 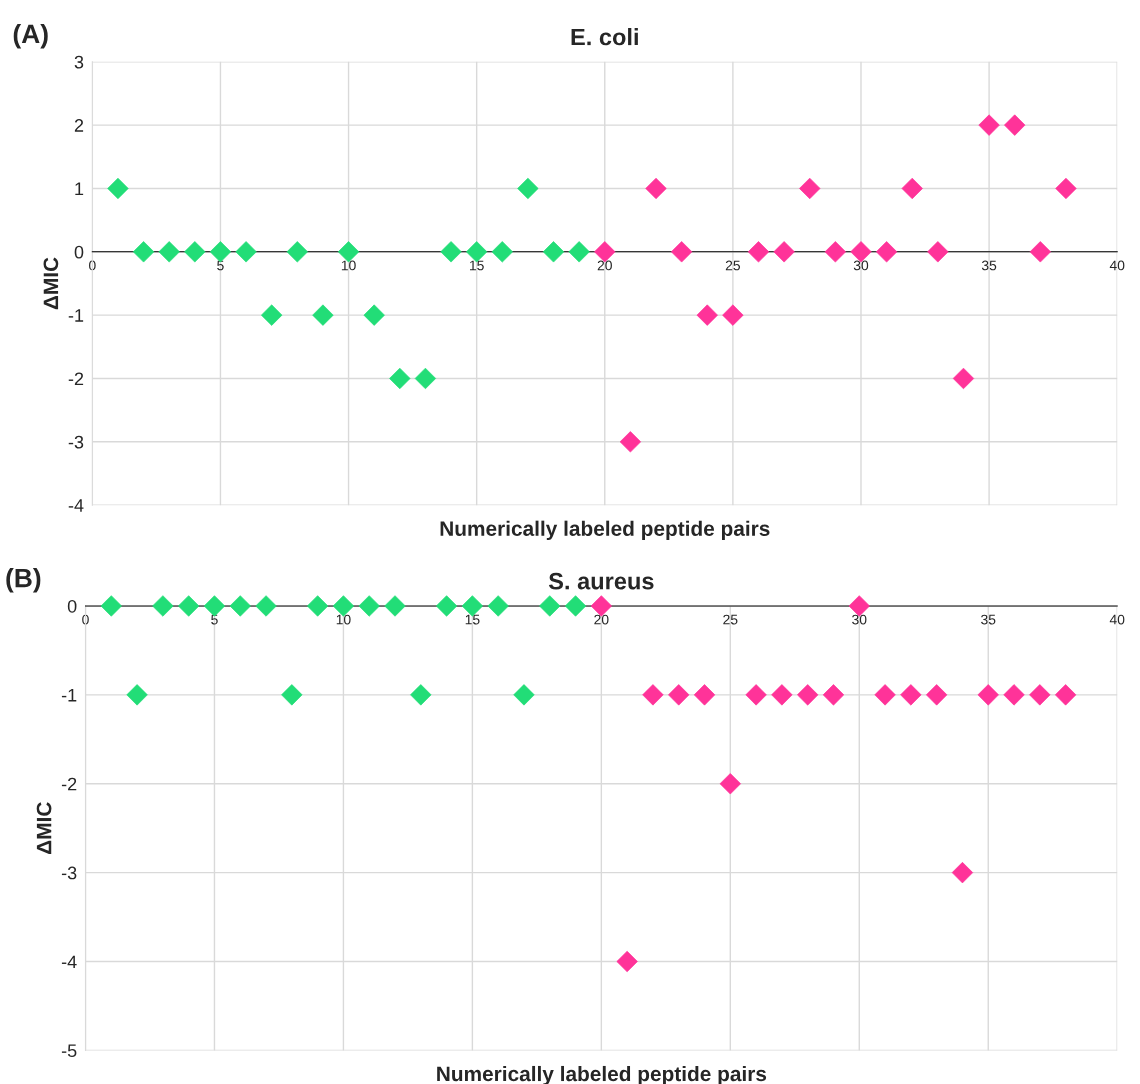 What do you see at coordinates (79, 188) in the screenshot?
I see `y-tick-label: 1` at bounding box center [79, 188].